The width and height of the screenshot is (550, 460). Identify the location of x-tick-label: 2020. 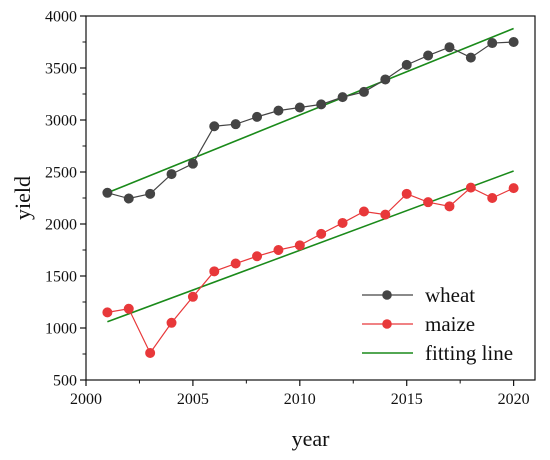
(514, 399).